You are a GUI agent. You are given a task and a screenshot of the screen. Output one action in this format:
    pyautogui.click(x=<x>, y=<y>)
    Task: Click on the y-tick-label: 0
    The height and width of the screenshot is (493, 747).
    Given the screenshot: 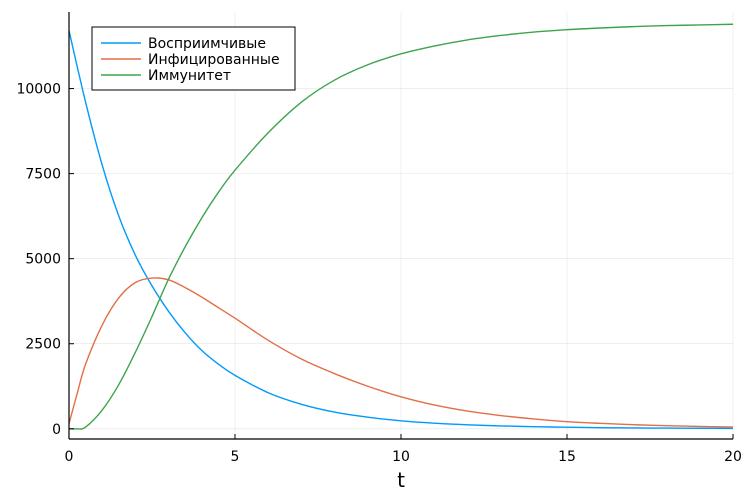 What is the action you would take?
    pyautogui.click(x=56, y=430)
    